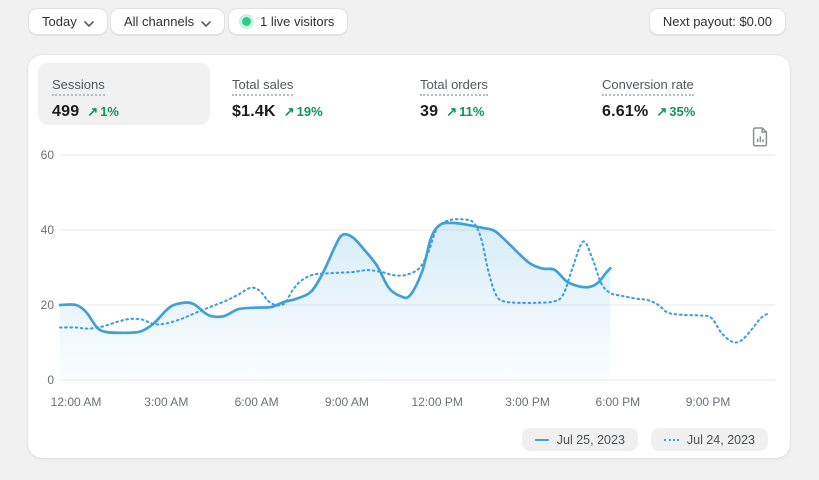 The image size is (819, 480). I want to click on legend-item-jul-24: Jul 24, 2023, so click(709, 439).